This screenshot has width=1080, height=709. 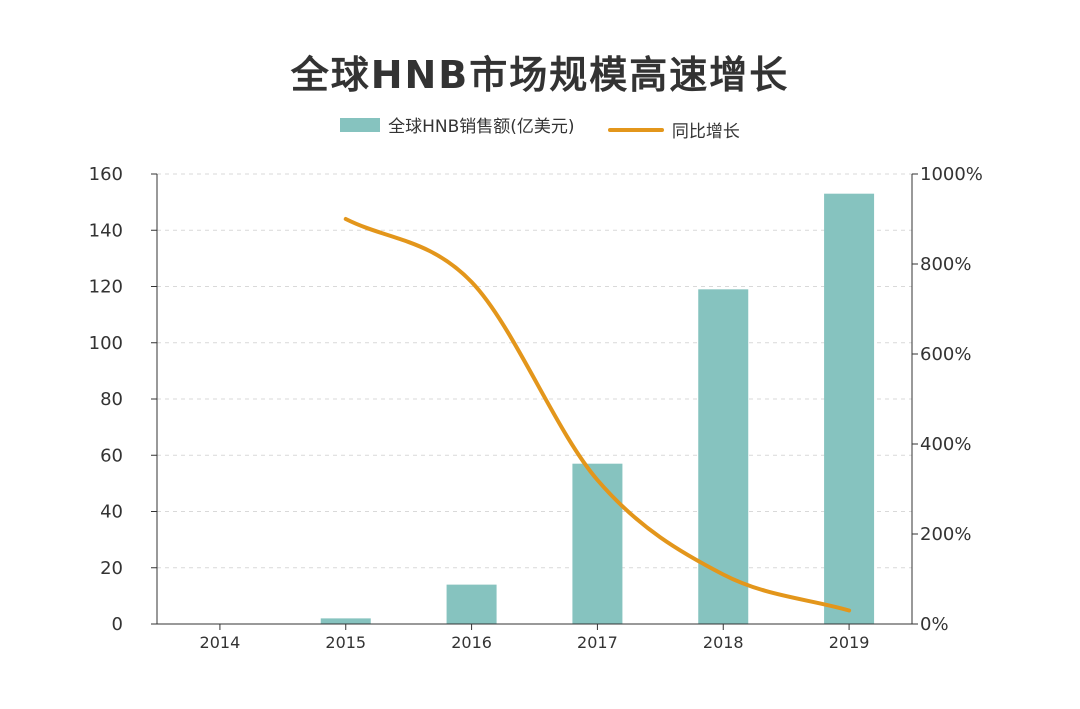 I want to click on chart-title: 全球HNB市场规模高速增长, so click(x=540, y=75).